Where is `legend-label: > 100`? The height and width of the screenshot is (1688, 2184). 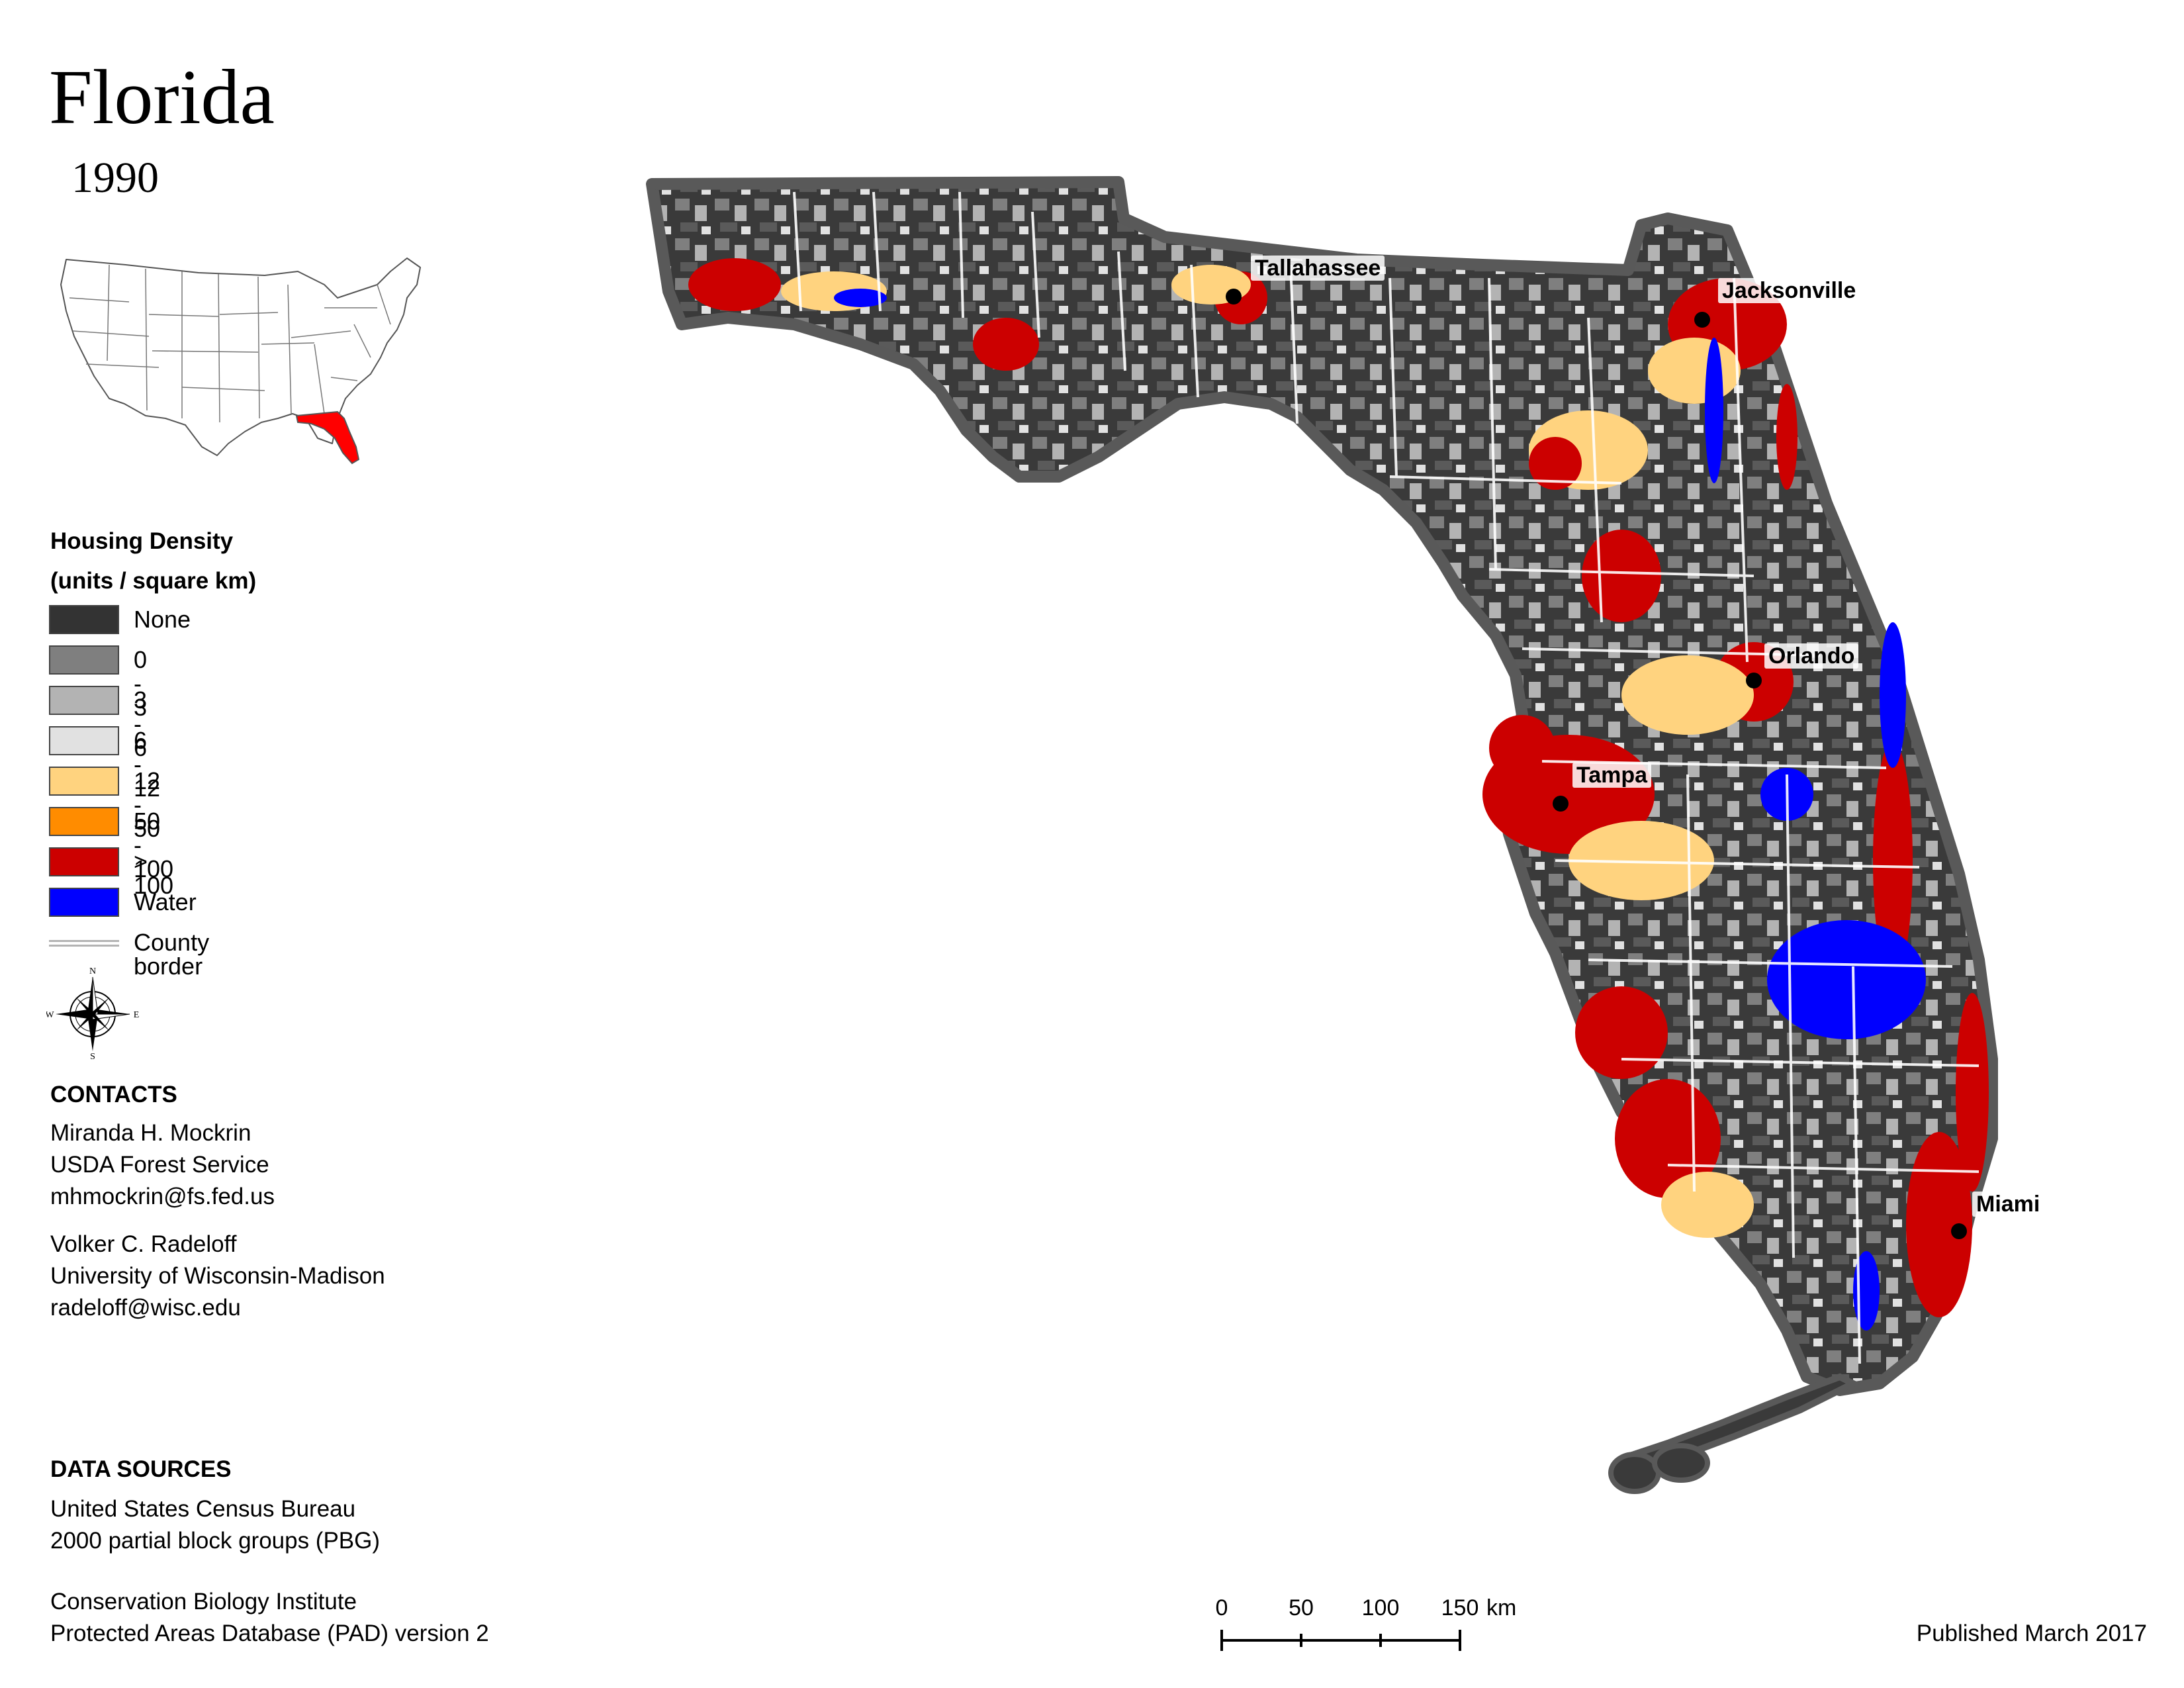 legend-label: > 100 is located at coordinates (154, 873).